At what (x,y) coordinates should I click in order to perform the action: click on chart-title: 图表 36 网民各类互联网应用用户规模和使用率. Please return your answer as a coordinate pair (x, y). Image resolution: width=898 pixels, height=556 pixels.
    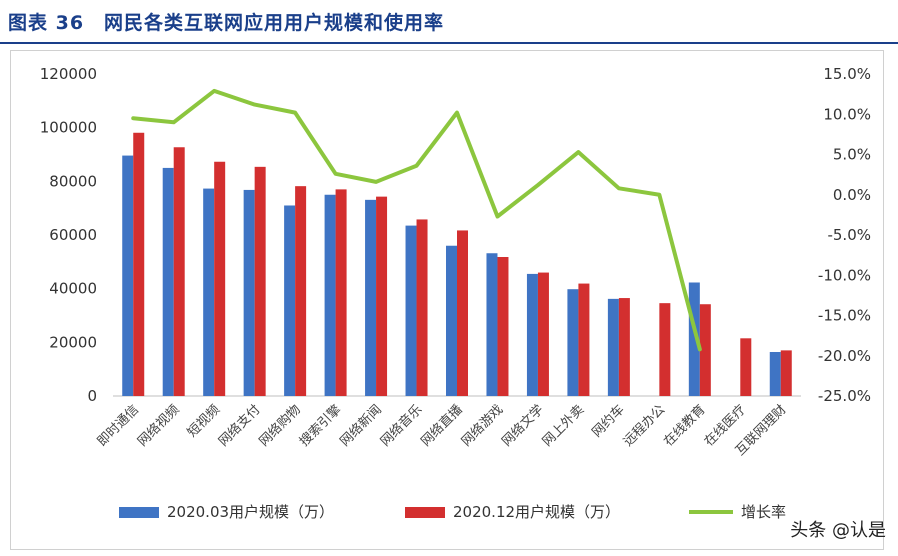
    Looking at the image, I should click on (226, 23).